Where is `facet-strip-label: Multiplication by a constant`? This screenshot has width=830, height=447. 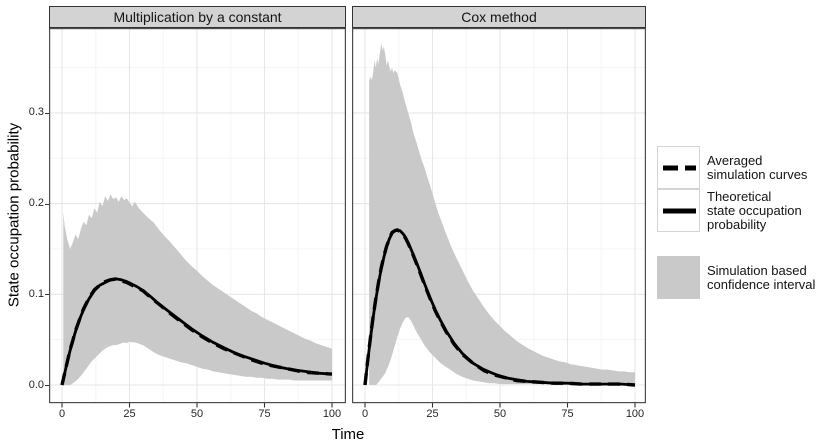
facet-strip-label: Multiplication by a constant is located at coordinates (197, 17).